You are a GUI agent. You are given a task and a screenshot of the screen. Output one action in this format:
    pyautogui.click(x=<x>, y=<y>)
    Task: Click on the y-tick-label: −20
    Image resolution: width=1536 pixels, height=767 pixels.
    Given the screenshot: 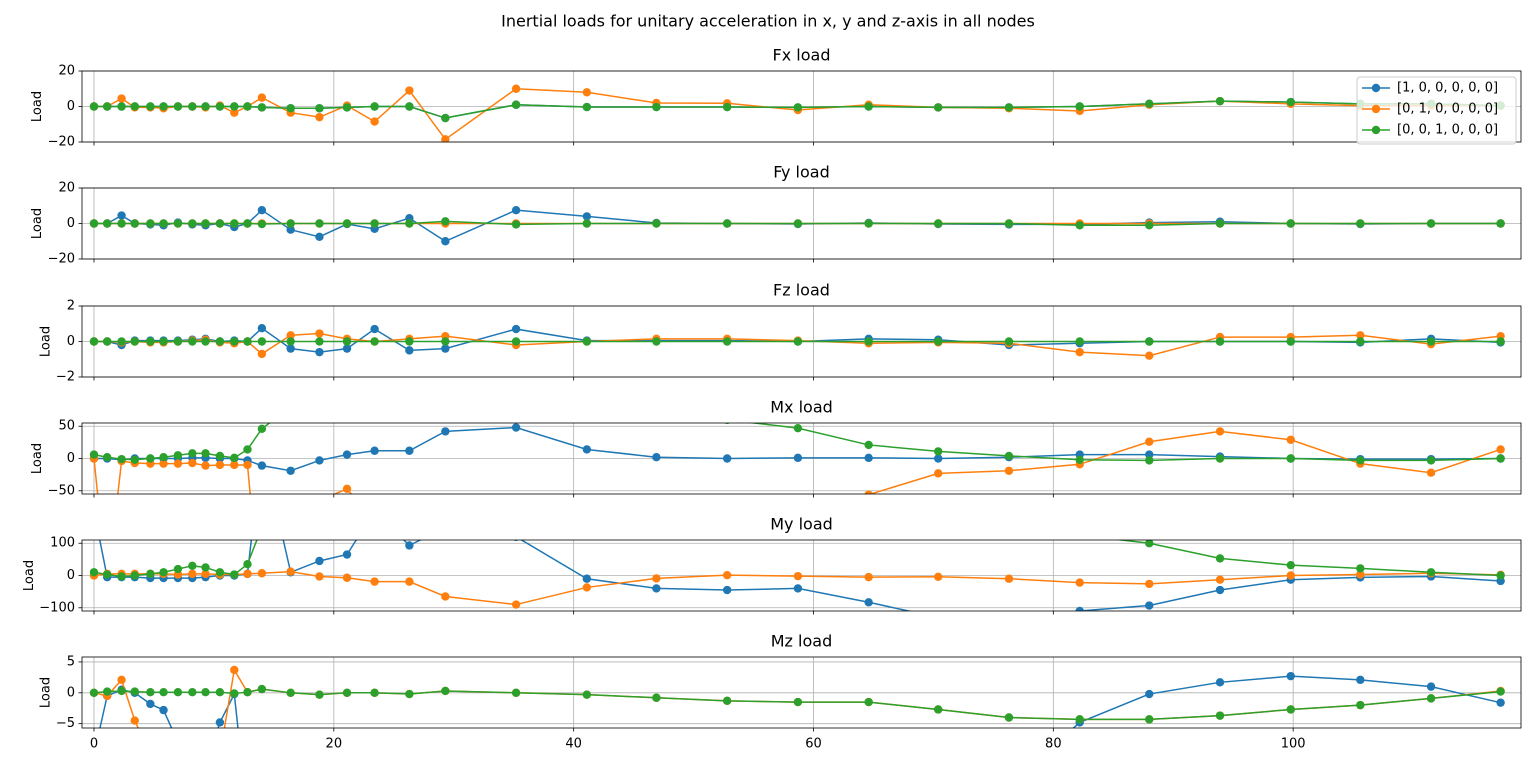 What is the action you would take?
    pyautogui.click(x=61, y=142)
    